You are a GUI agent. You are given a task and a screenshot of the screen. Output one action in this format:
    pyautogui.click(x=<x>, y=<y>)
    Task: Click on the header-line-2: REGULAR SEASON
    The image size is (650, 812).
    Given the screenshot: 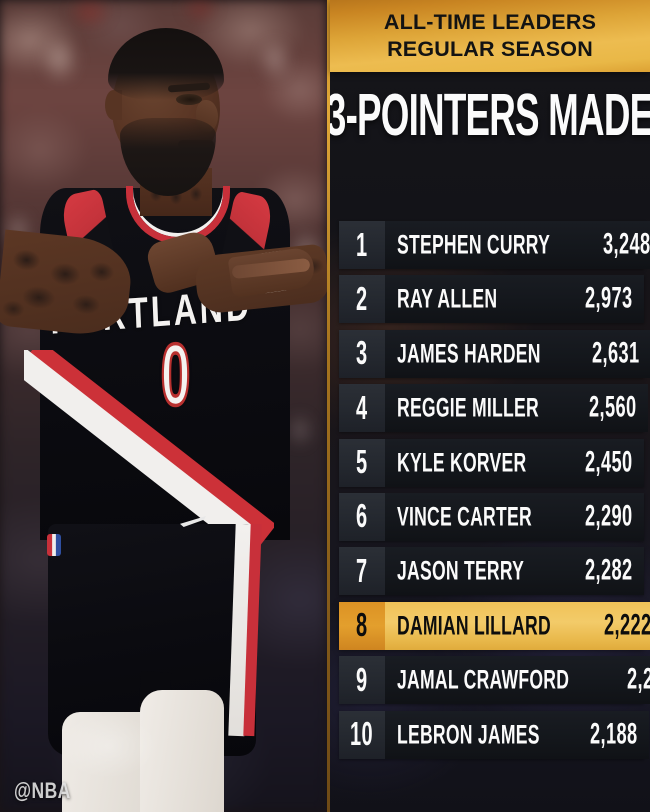 What is the action you would take?
    pyautogui.click(x=490, y=49)
    